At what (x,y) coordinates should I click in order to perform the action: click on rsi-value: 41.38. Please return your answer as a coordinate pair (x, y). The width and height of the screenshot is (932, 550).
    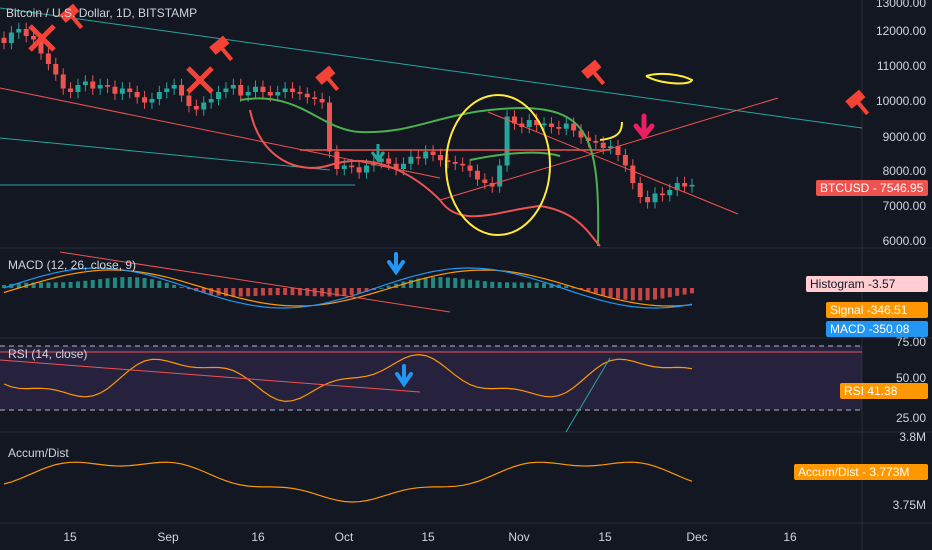
    Looking at the image, I should click on (882, 391).